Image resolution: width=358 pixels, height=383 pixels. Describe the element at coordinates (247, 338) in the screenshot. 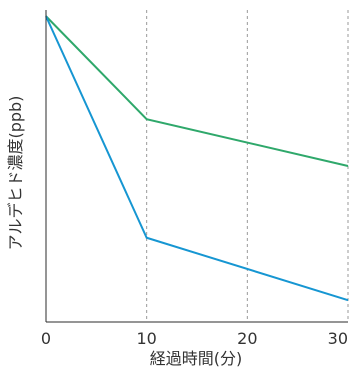

I see `x-tick-label-20: 20` at that location.